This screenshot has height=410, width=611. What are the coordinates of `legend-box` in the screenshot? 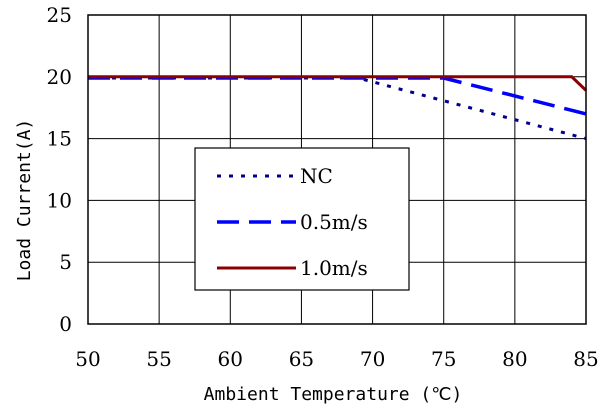 It's located at (302, 219).